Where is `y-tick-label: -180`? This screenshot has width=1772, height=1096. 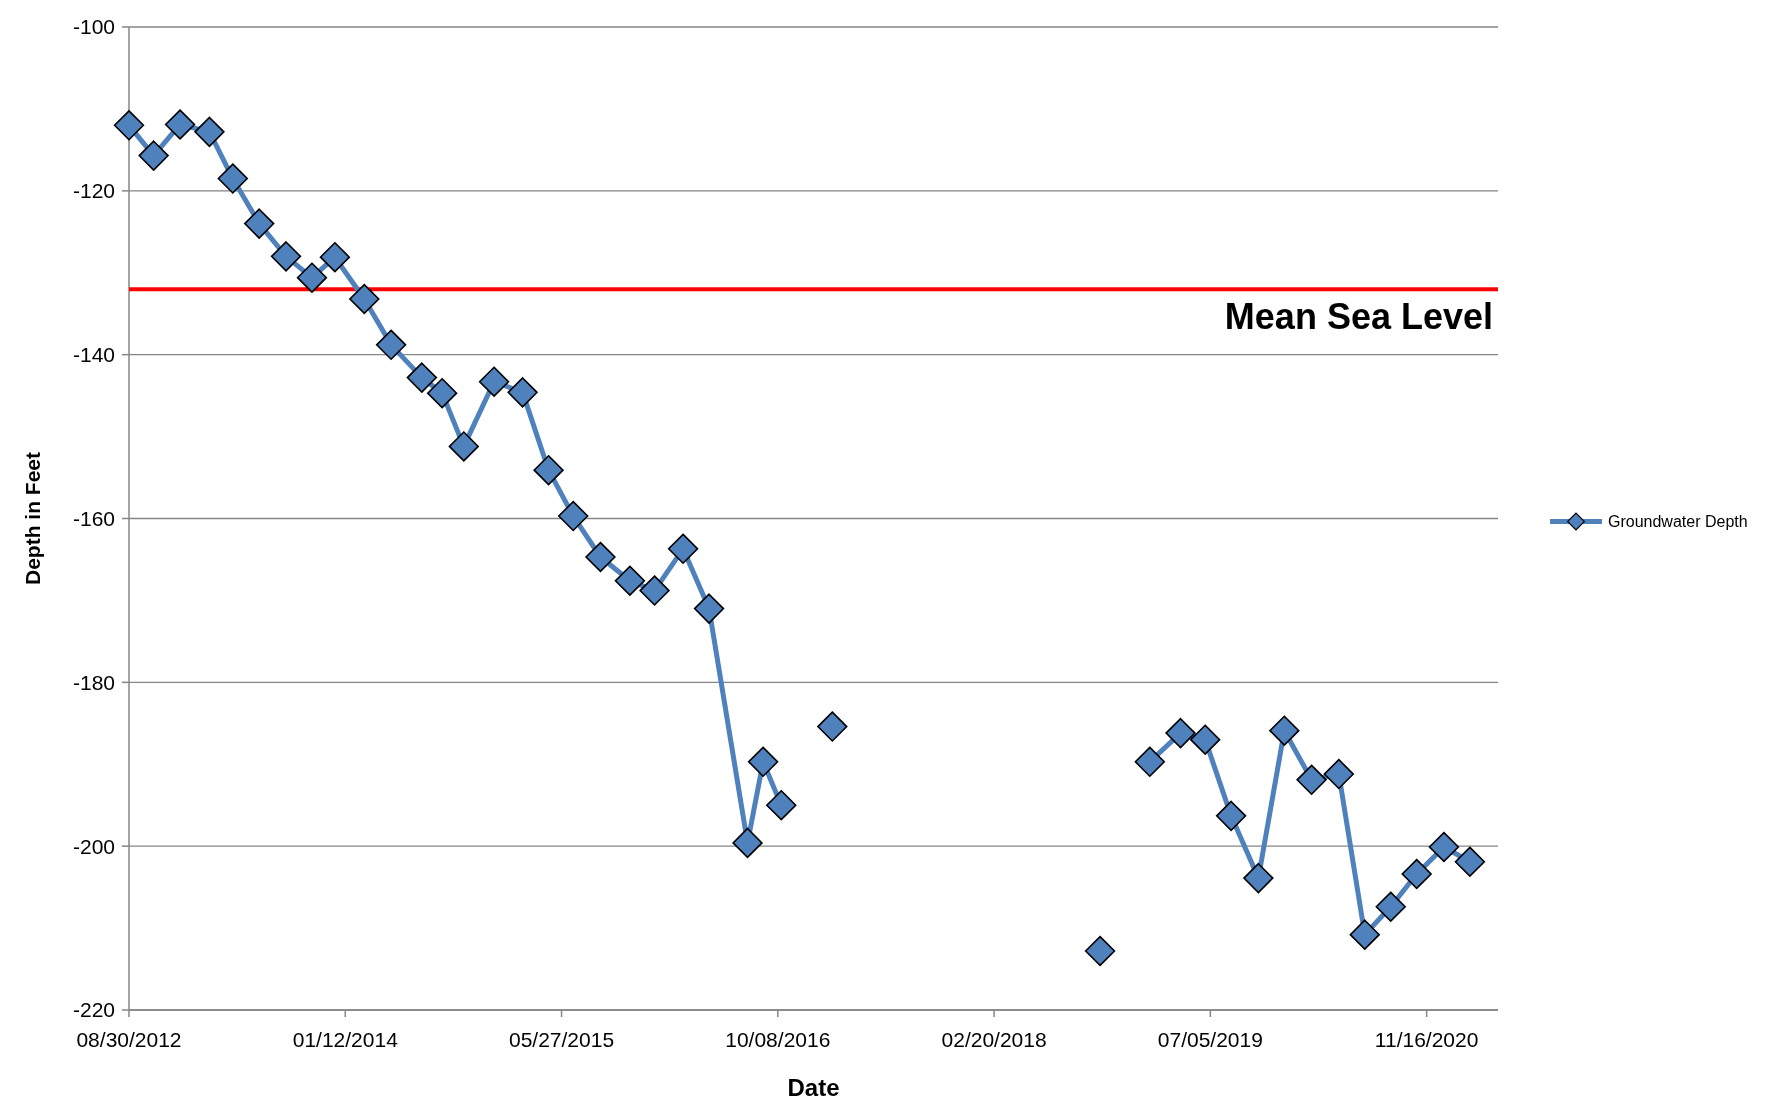
y-tick-label: -180 is located at coordinates (93, 682).